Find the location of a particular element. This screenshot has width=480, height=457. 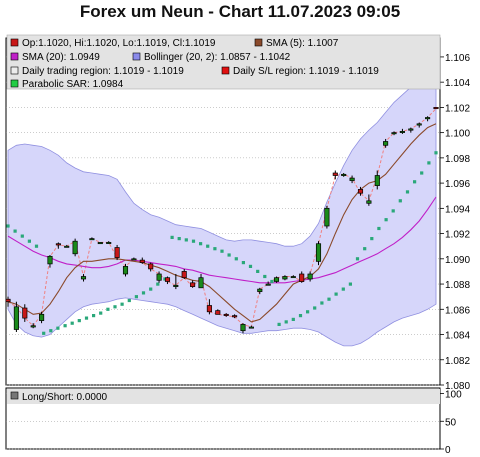

main-y-tick-label: 1.106 is located at coordinates (457, 58).